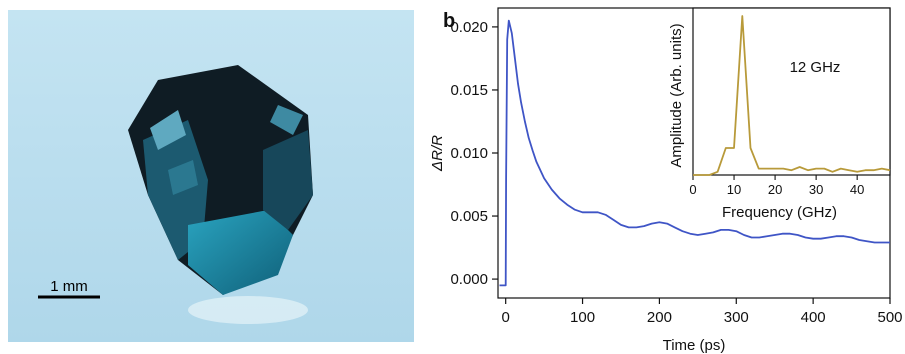 This screenshot has width=905, height=354. What do you see at coordinates (449, 21) in the screenshot?
I see `panel-b-label: b` at bounding box center [449, 21].